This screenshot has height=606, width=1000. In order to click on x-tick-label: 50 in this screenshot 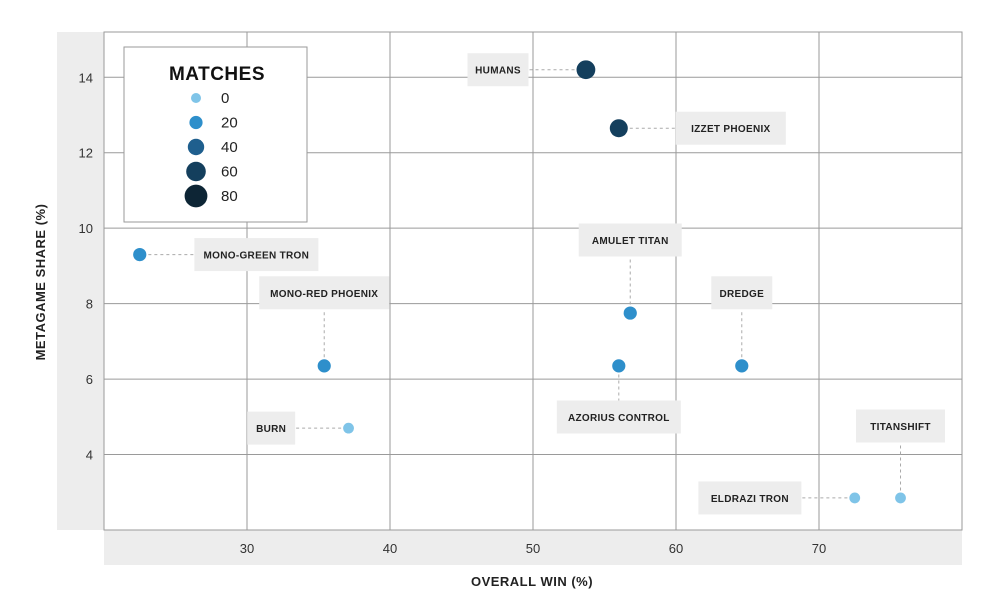, I will do `click(533, 548)`.